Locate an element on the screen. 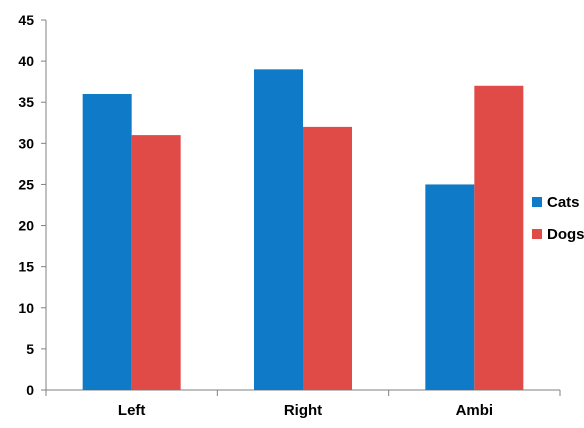 The image size is (584, 428). y-tick-label: 25 is located at coordinates (26, 184).